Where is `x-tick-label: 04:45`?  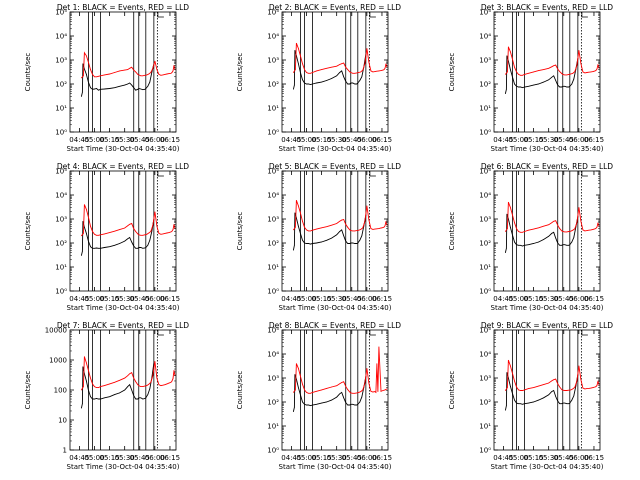
x-tick-label: 04:45 is located at coordinates (79, 458).